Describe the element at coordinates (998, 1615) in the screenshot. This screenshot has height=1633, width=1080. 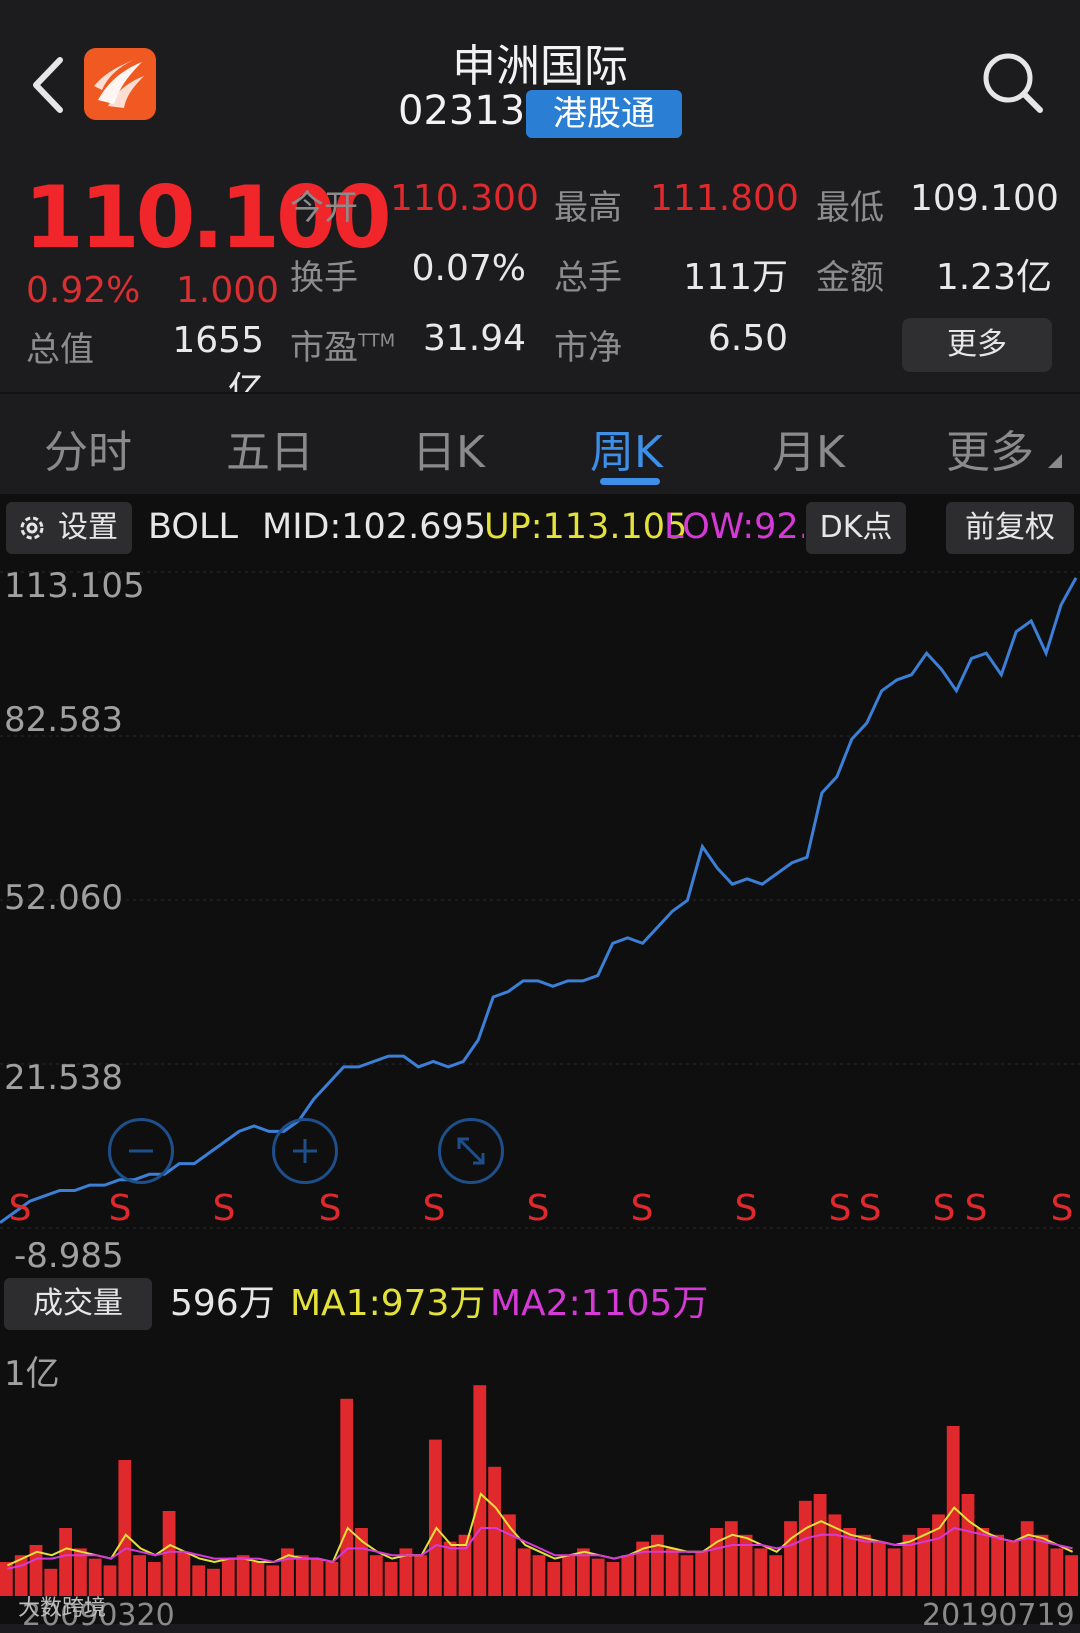
I see `date-end: 20190719` at that location.